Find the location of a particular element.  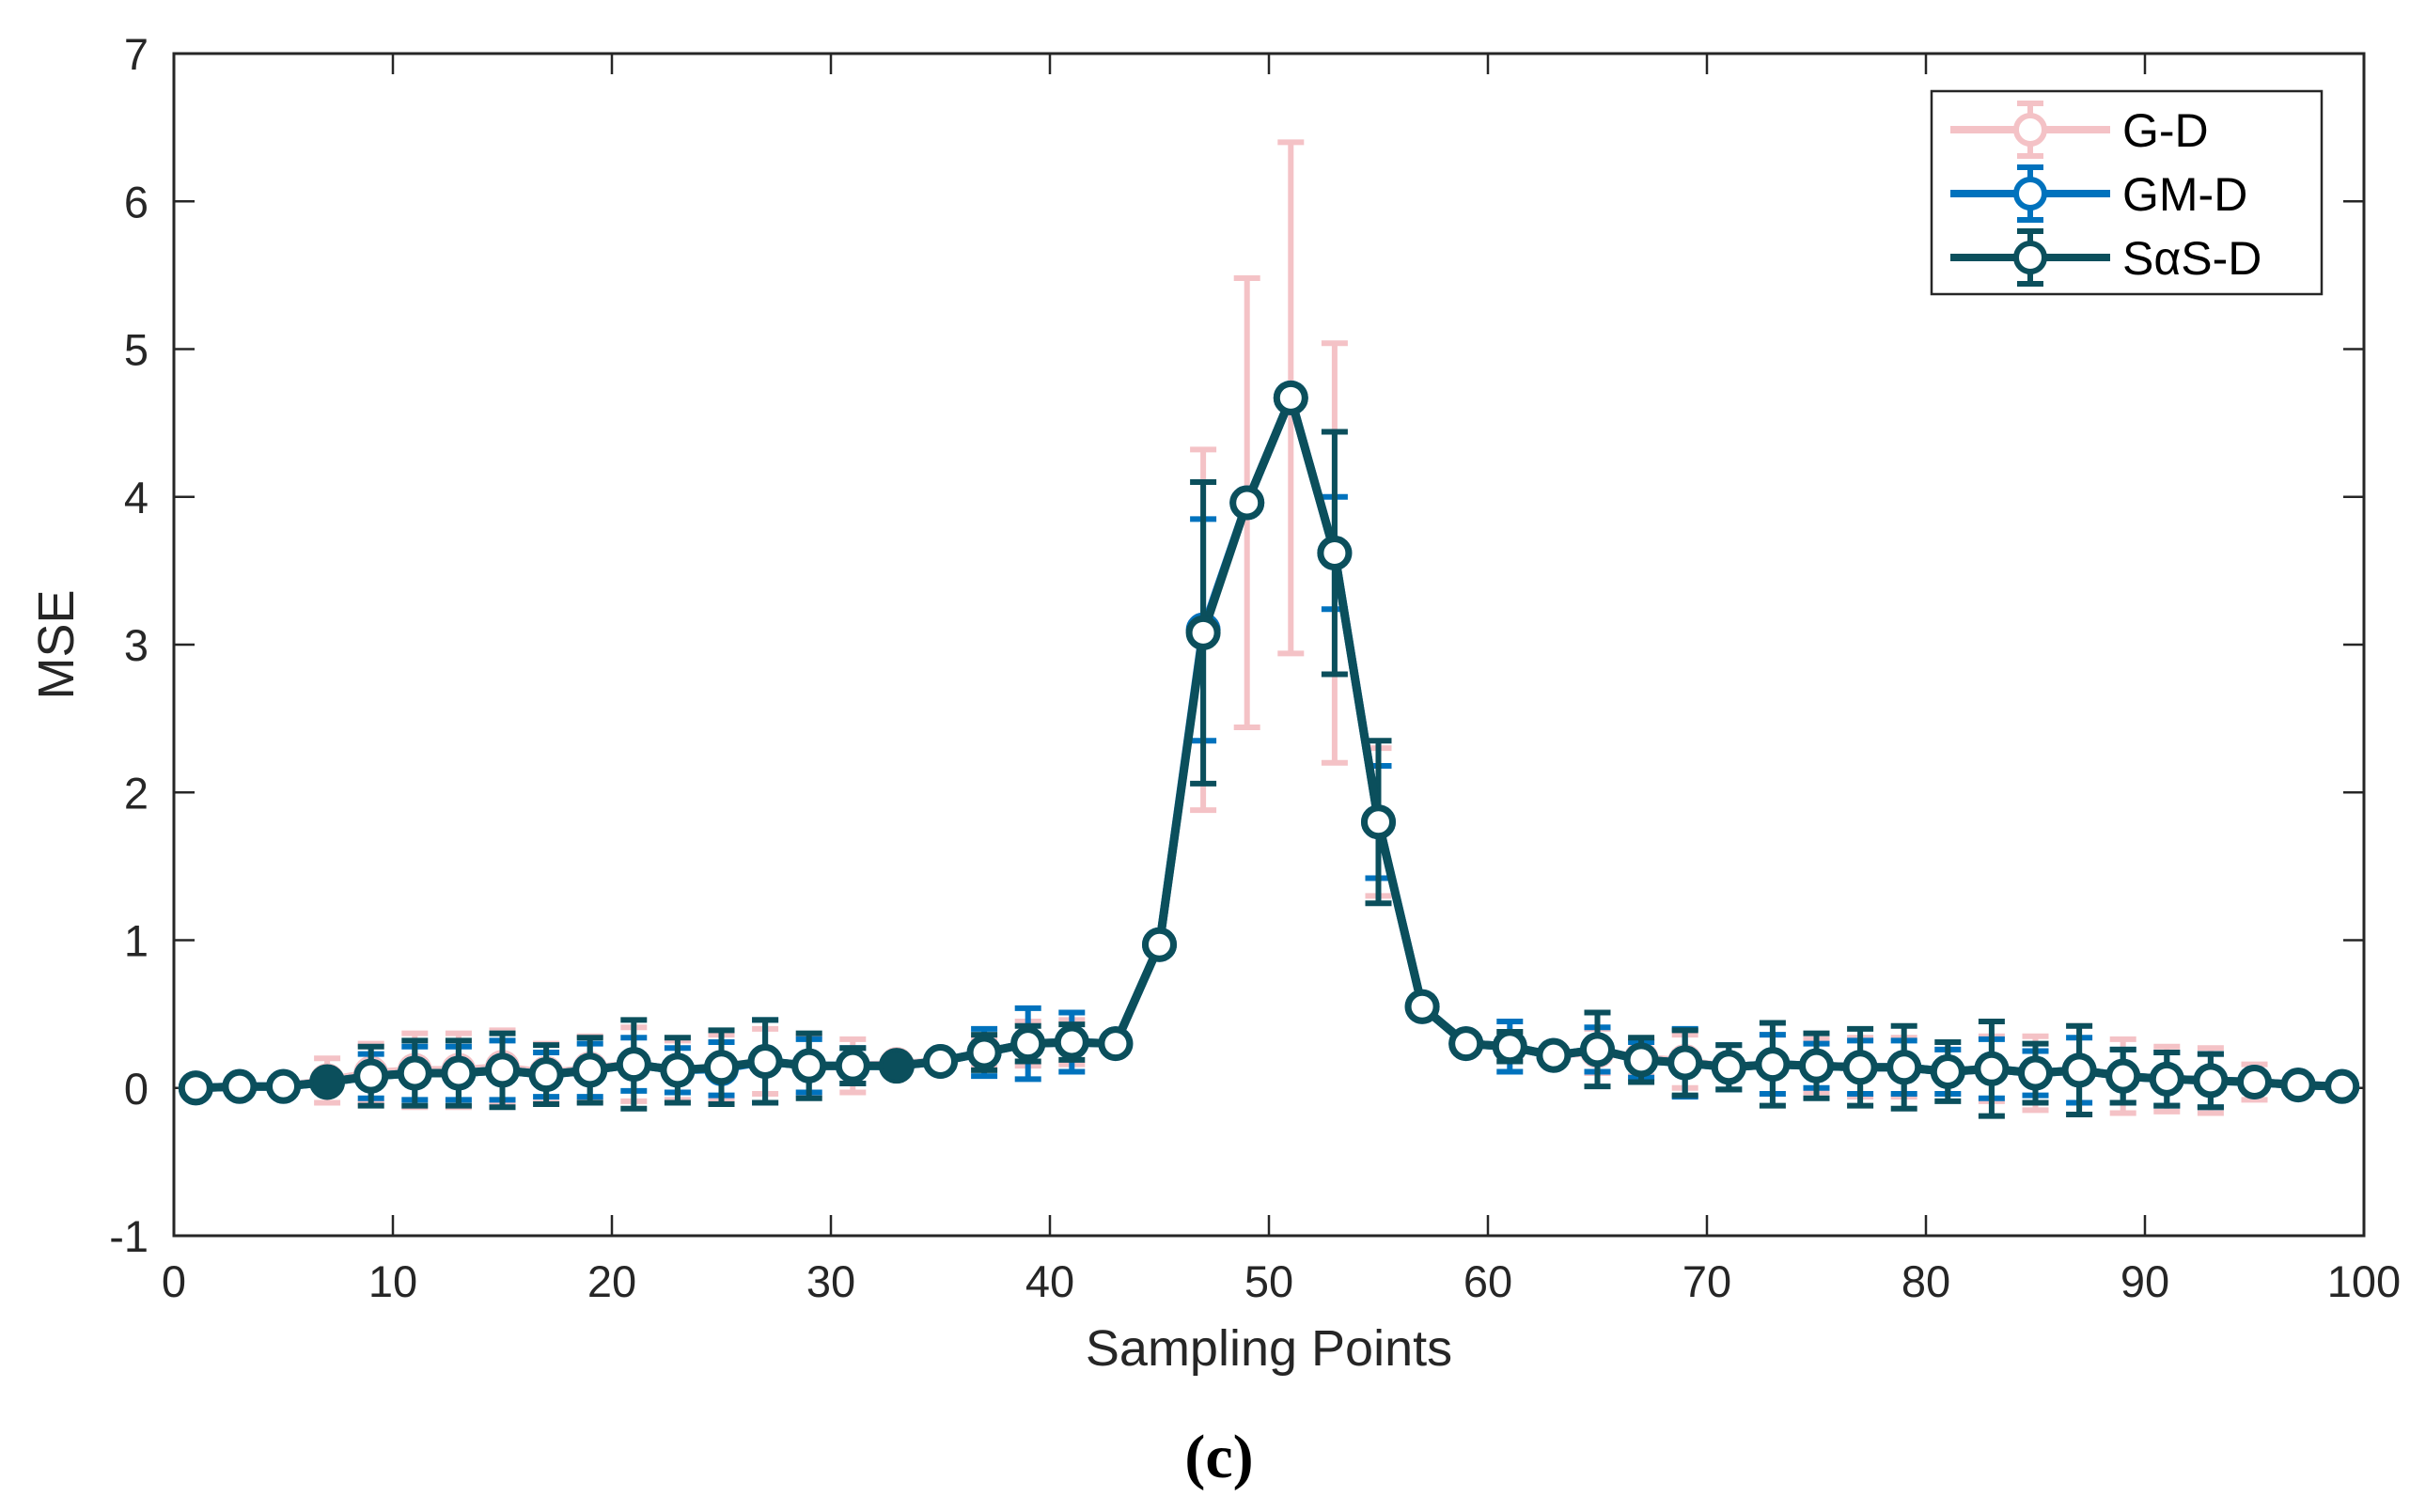

y-tick-label: 1 is located at coordinates (136, 941).